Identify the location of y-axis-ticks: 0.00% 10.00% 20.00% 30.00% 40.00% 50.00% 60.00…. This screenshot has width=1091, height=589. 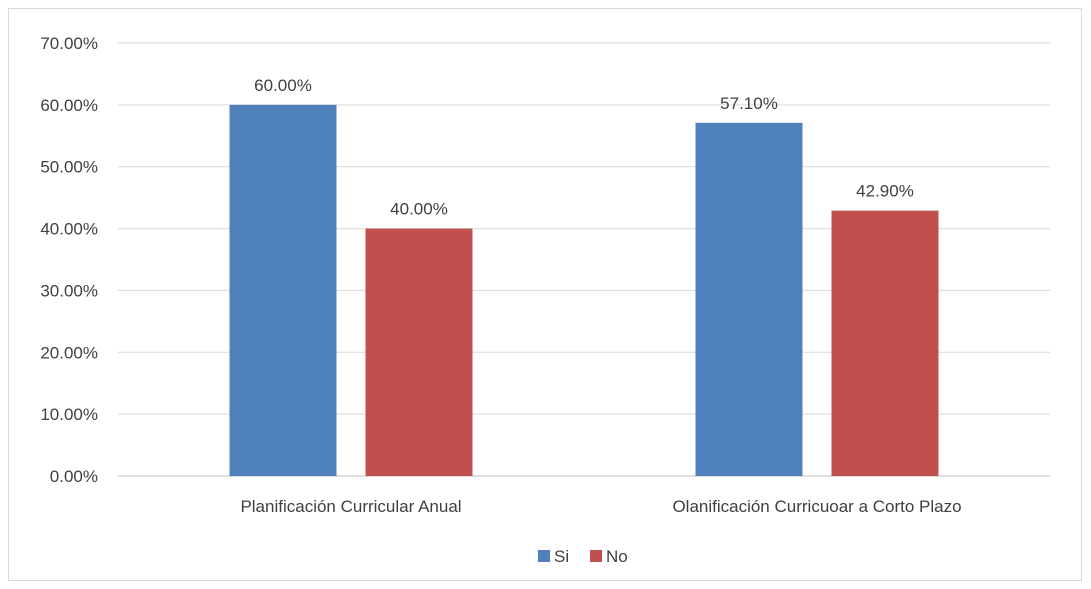
(69, 260).